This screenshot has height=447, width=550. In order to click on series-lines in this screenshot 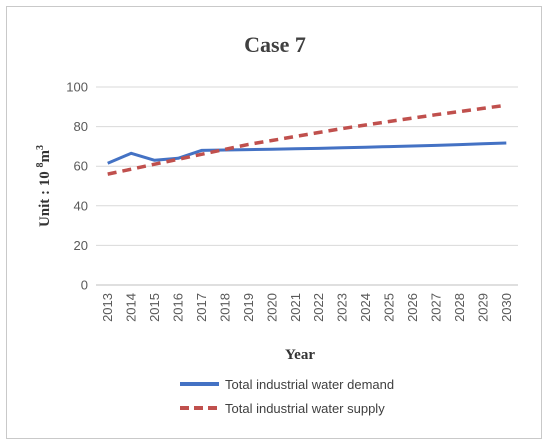, I will do `click(307, 139)`.